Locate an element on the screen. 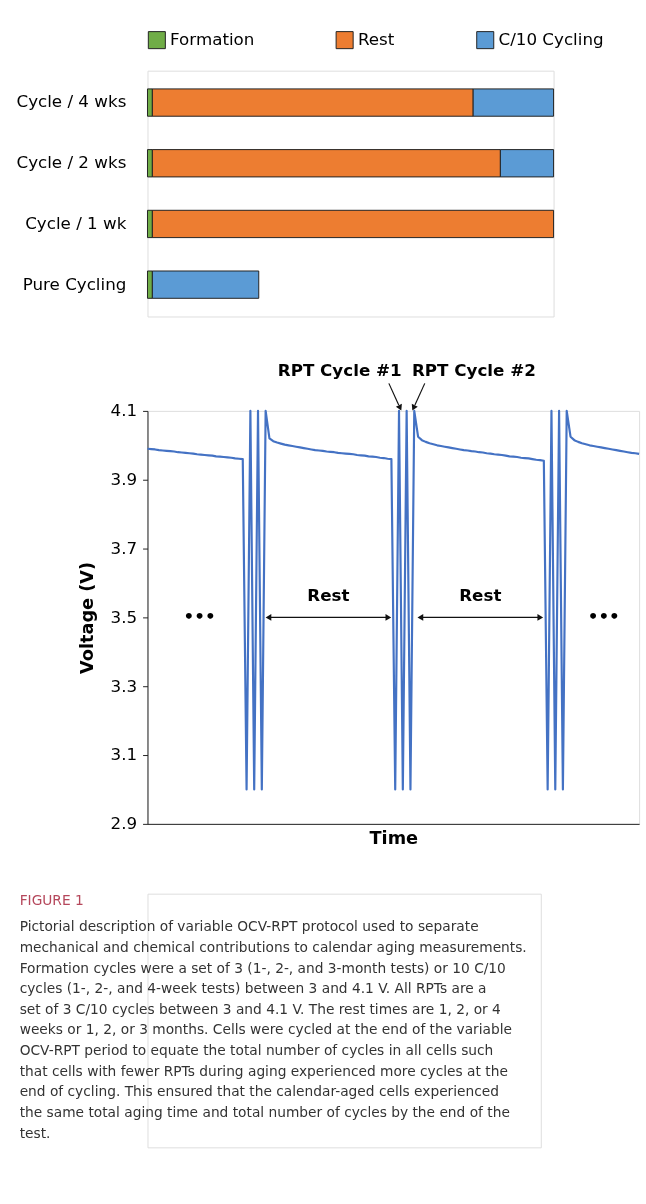 The width and height of the screenshot is (646, 1204). legend-label: Rest is located at coordinates (376, 39).